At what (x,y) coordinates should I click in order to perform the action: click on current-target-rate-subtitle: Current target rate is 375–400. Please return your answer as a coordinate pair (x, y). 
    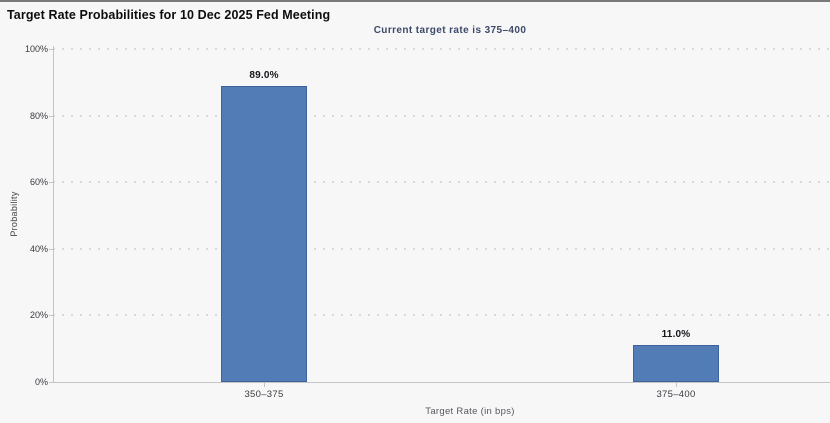
    Looking at the image, I should click on (450, 30).